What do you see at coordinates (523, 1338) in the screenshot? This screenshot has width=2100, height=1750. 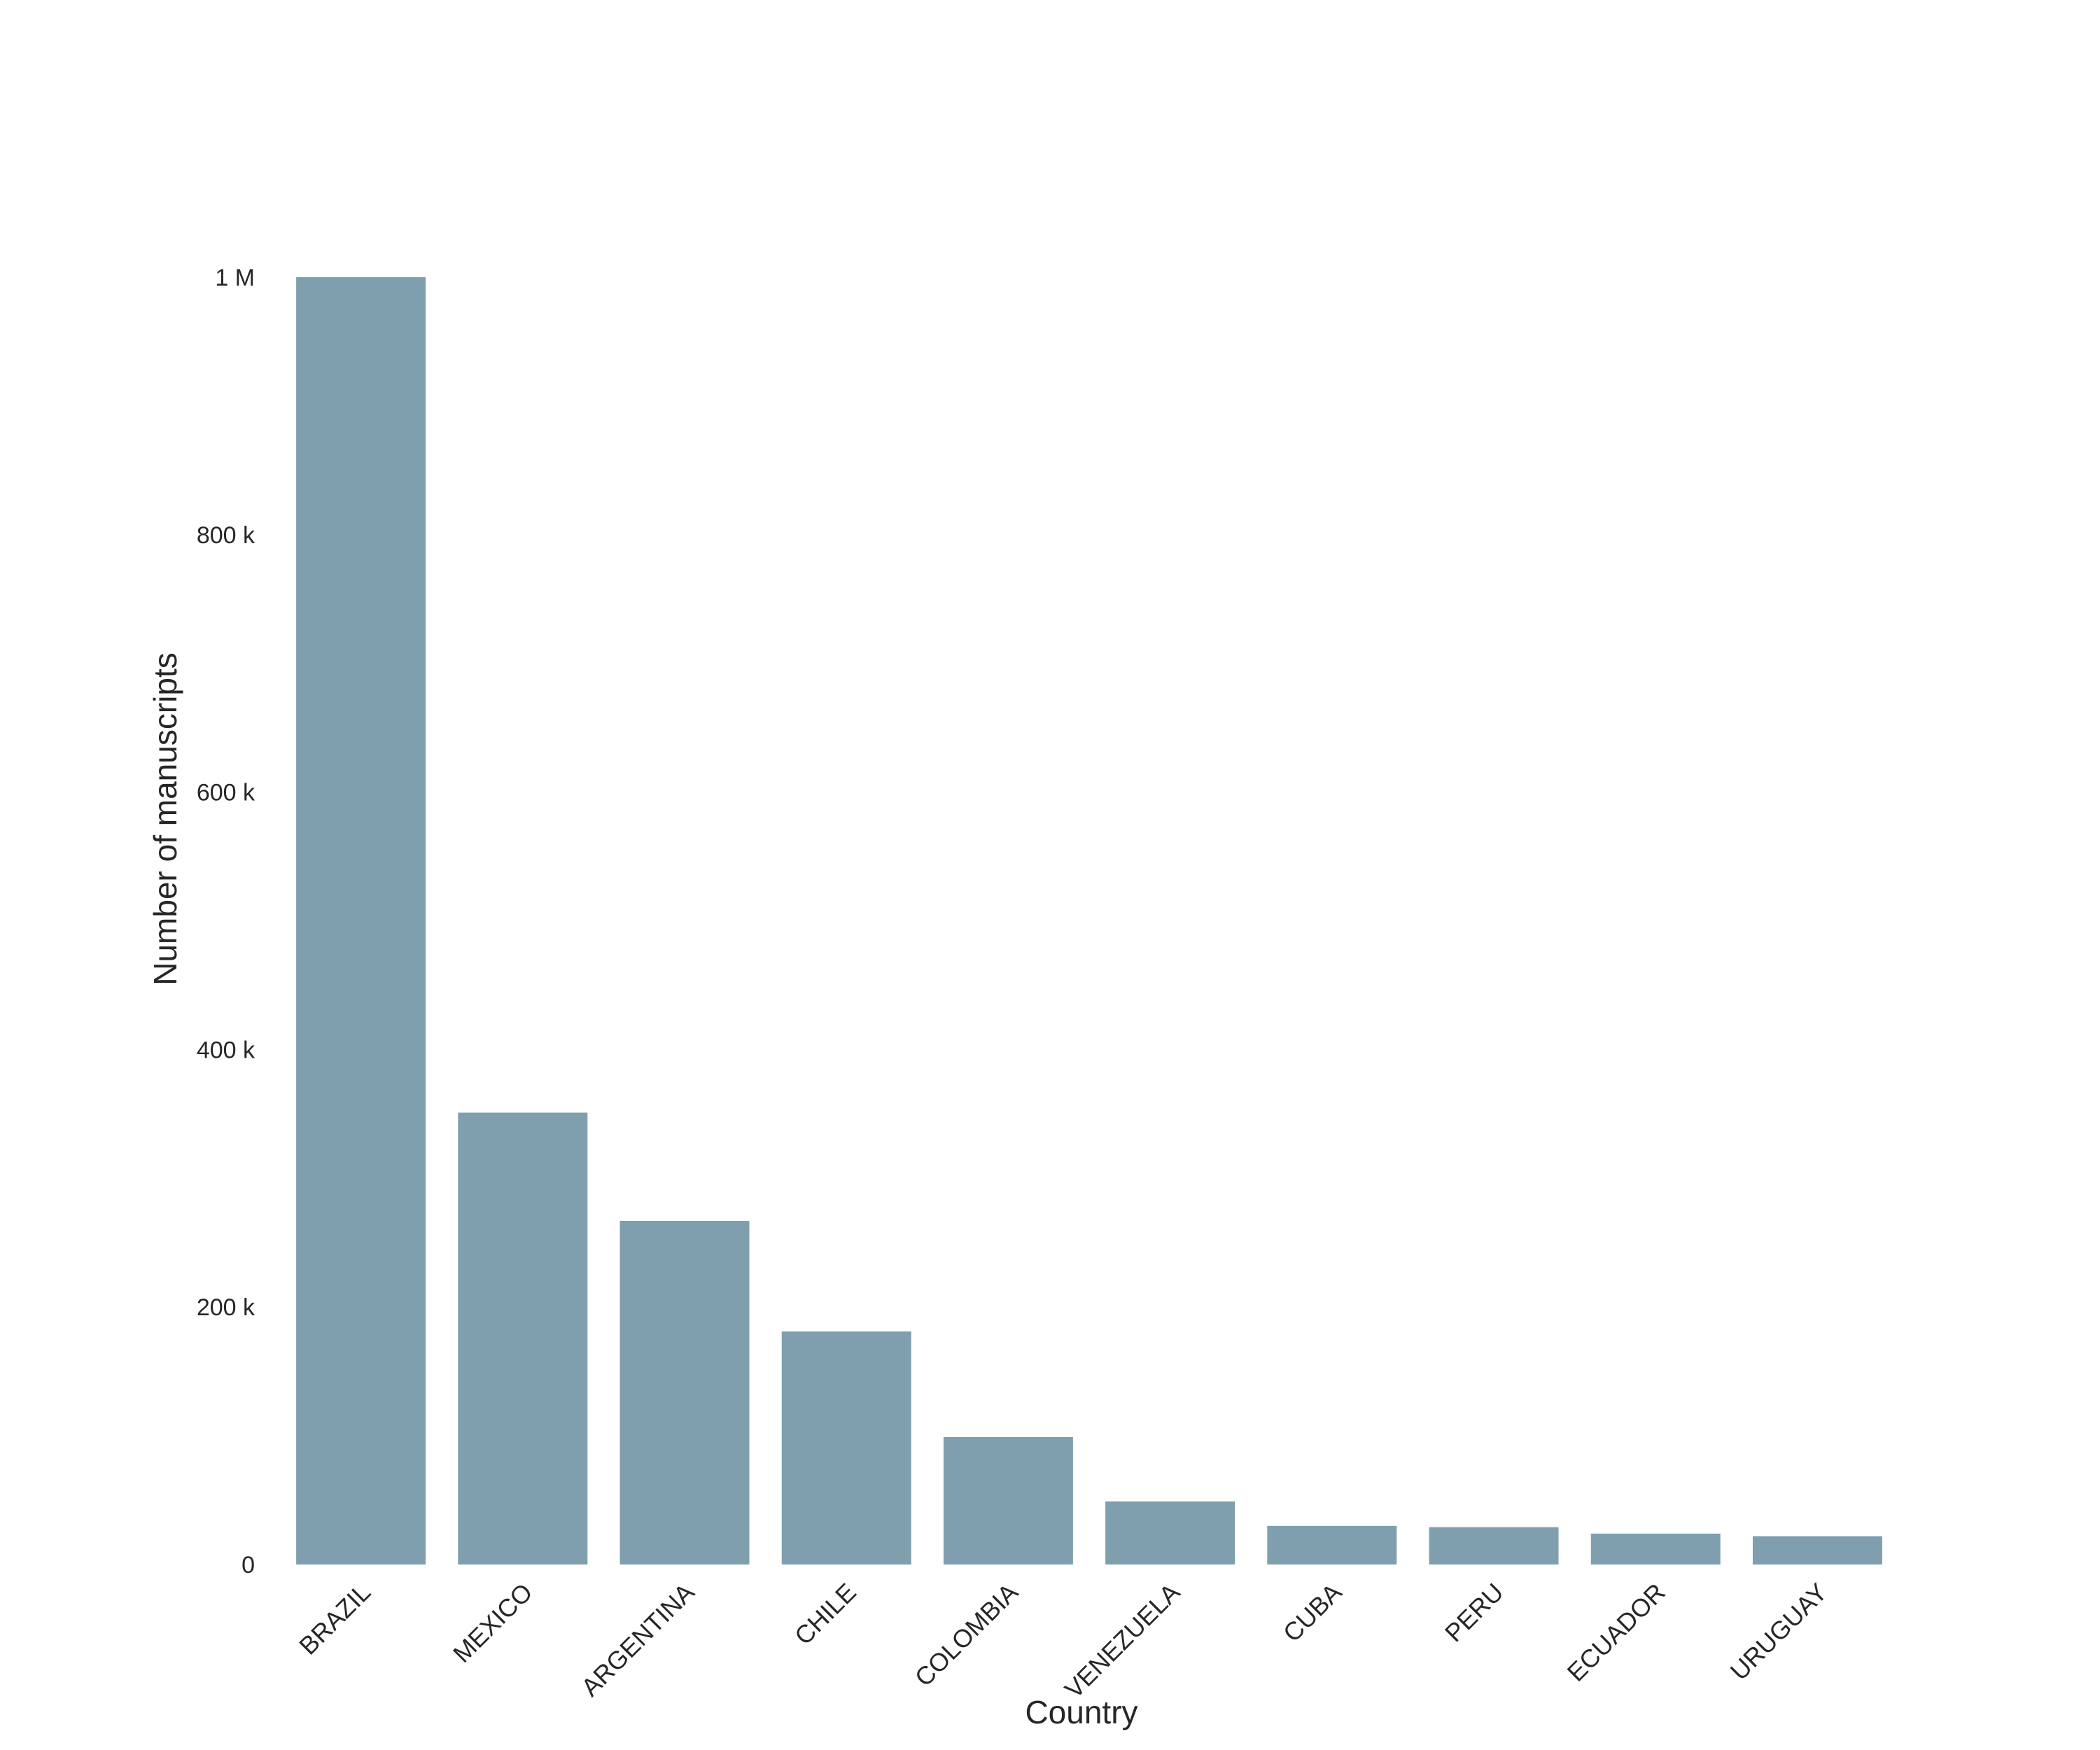 I see `bar-mexico` at bounding box center [523, 1338].